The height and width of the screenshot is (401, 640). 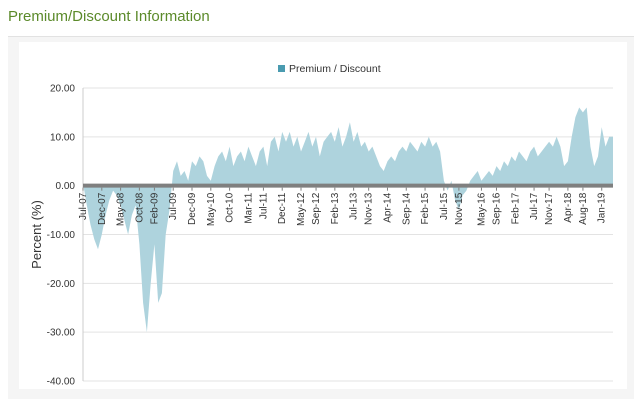 I want to click on x-tick-label: Nov-15, so click(x=459, y=208).